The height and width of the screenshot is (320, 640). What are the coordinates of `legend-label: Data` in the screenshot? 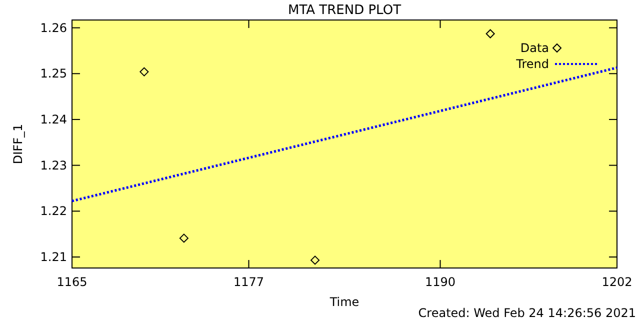 It's located at (534, 48).